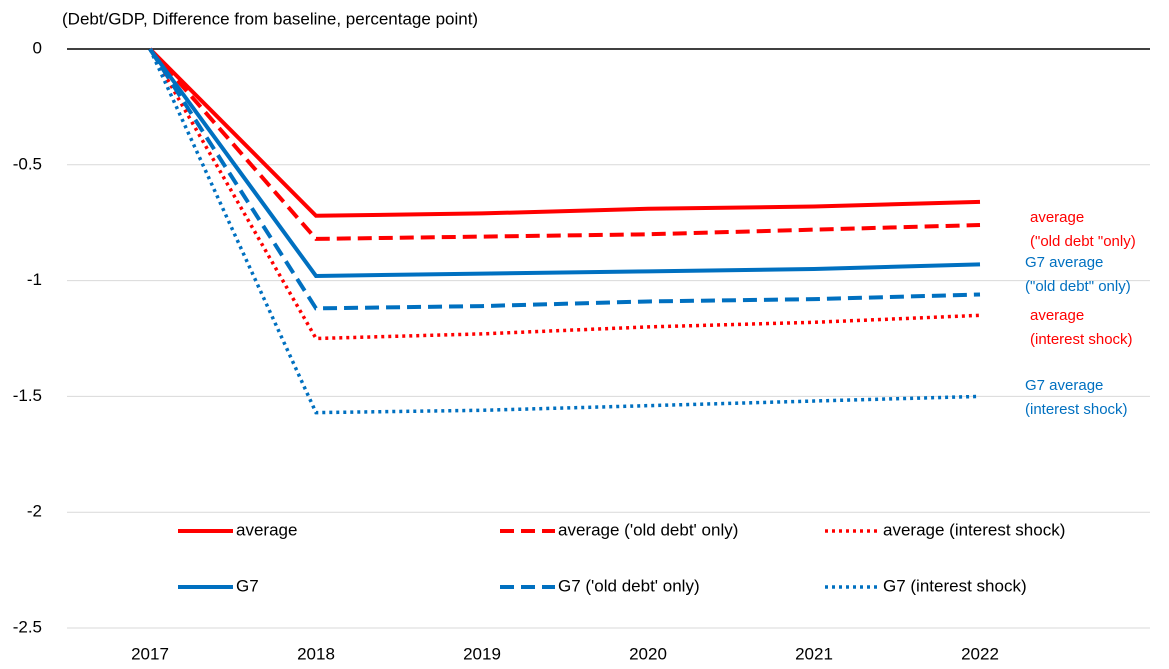  Describe the element at coordinates (1078, 286) in the screenshot. I see `annotation: ("old debt" only)` at that location.